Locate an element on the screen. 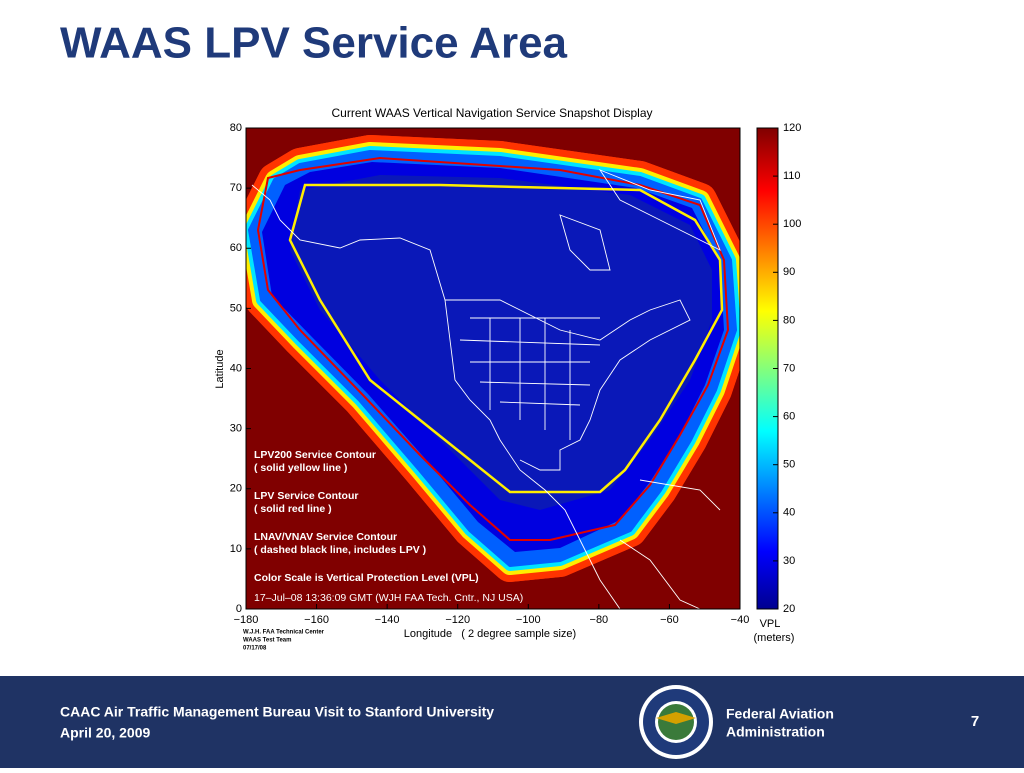 This screenshot has height=773, width=1024. footer-band is located at coordinates (512, 722).